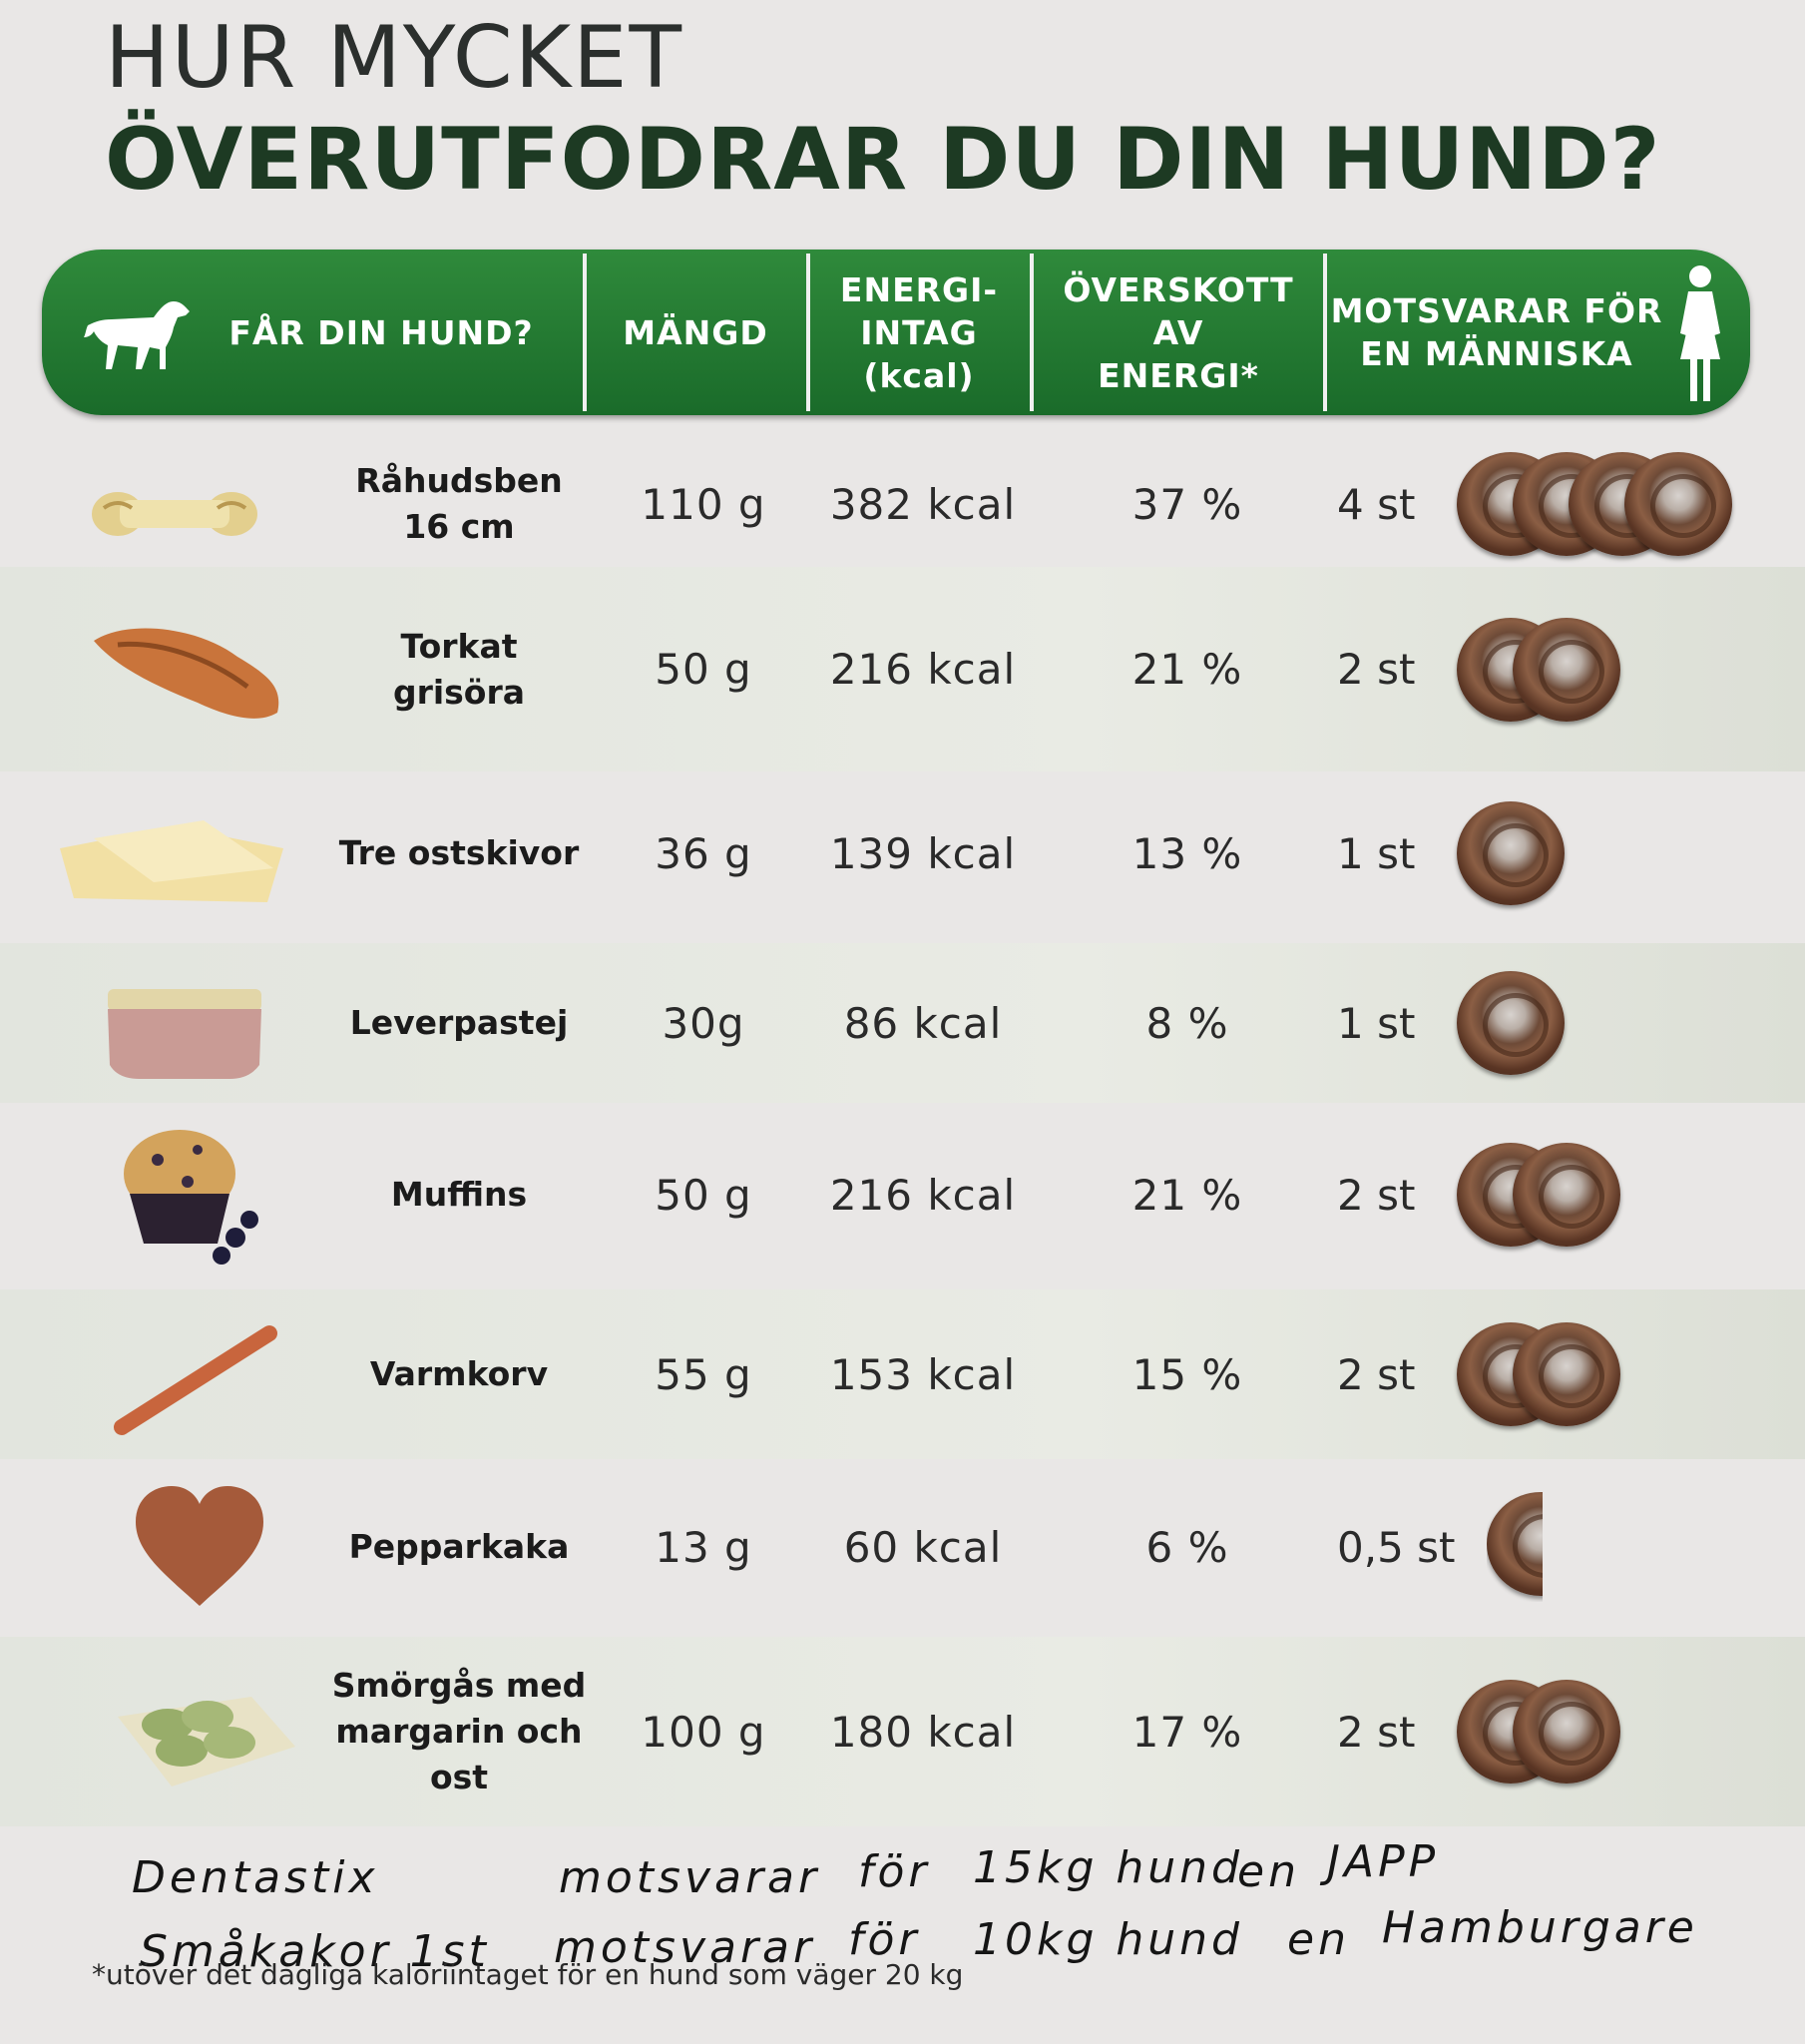 This screenshot has height=2044, width=1805. What do you see at coordinates (703, 1547) in the screenshot?
I see `amount-value: 13 g` at bounding box center [703, 1547].